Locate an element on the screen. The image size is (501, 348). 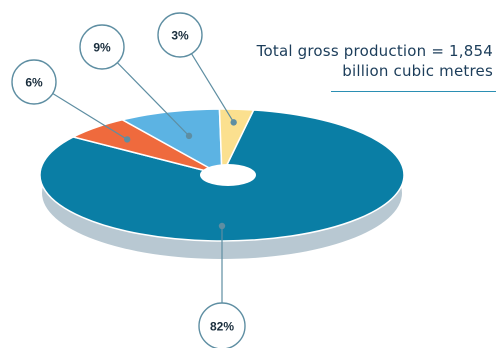
label-3-percent: 3% is located at coordinates (180, 36).